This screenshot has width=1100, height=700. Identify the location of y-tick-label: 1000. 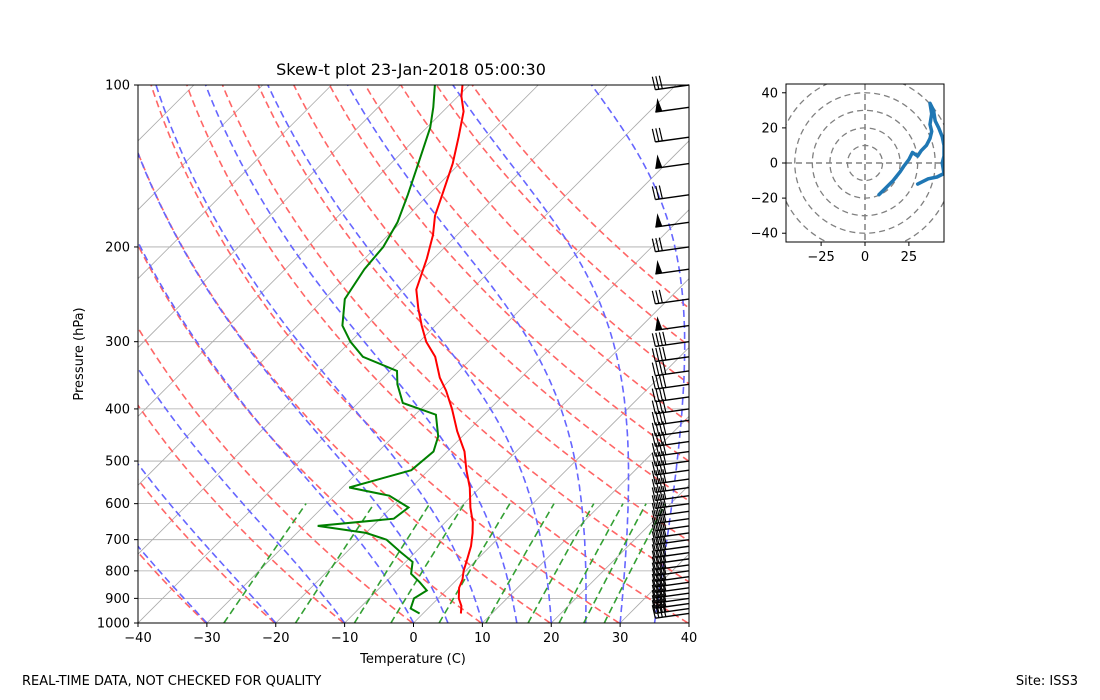
(113, 624).